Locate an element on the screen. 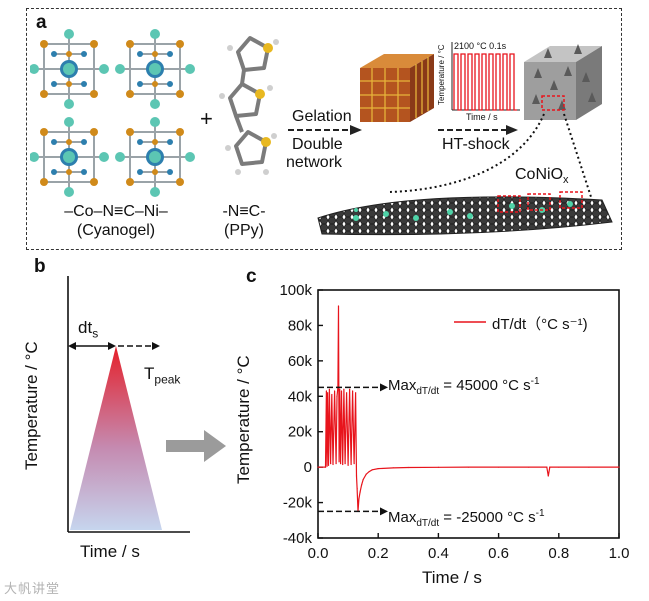 The width and height of the screenshot is (649, 601). dt-label-main: dt is located at coordinates (85, 327).